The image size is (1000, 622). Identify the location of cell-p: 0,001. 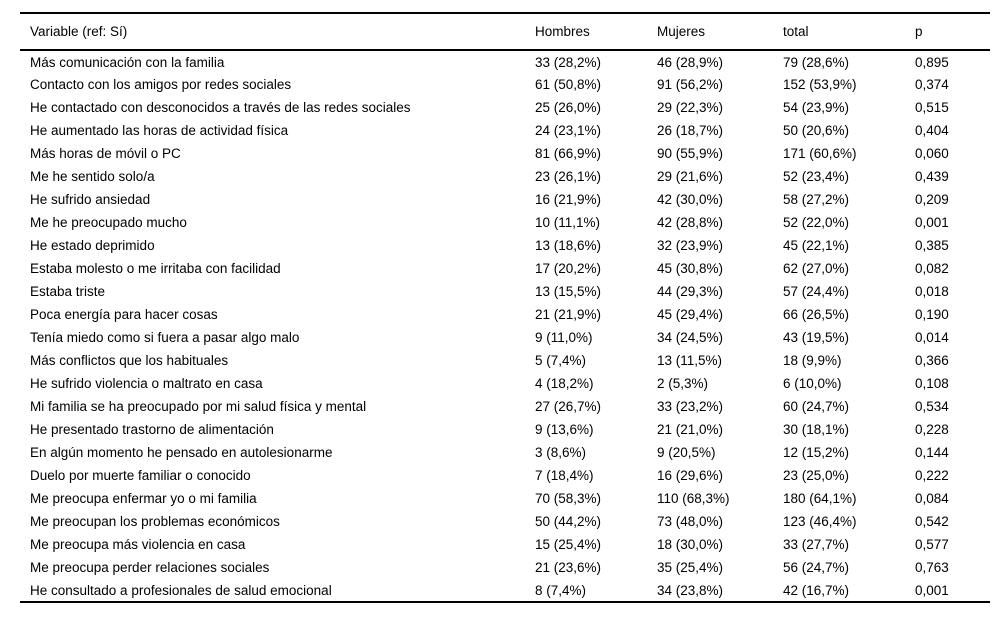
(932, 590).